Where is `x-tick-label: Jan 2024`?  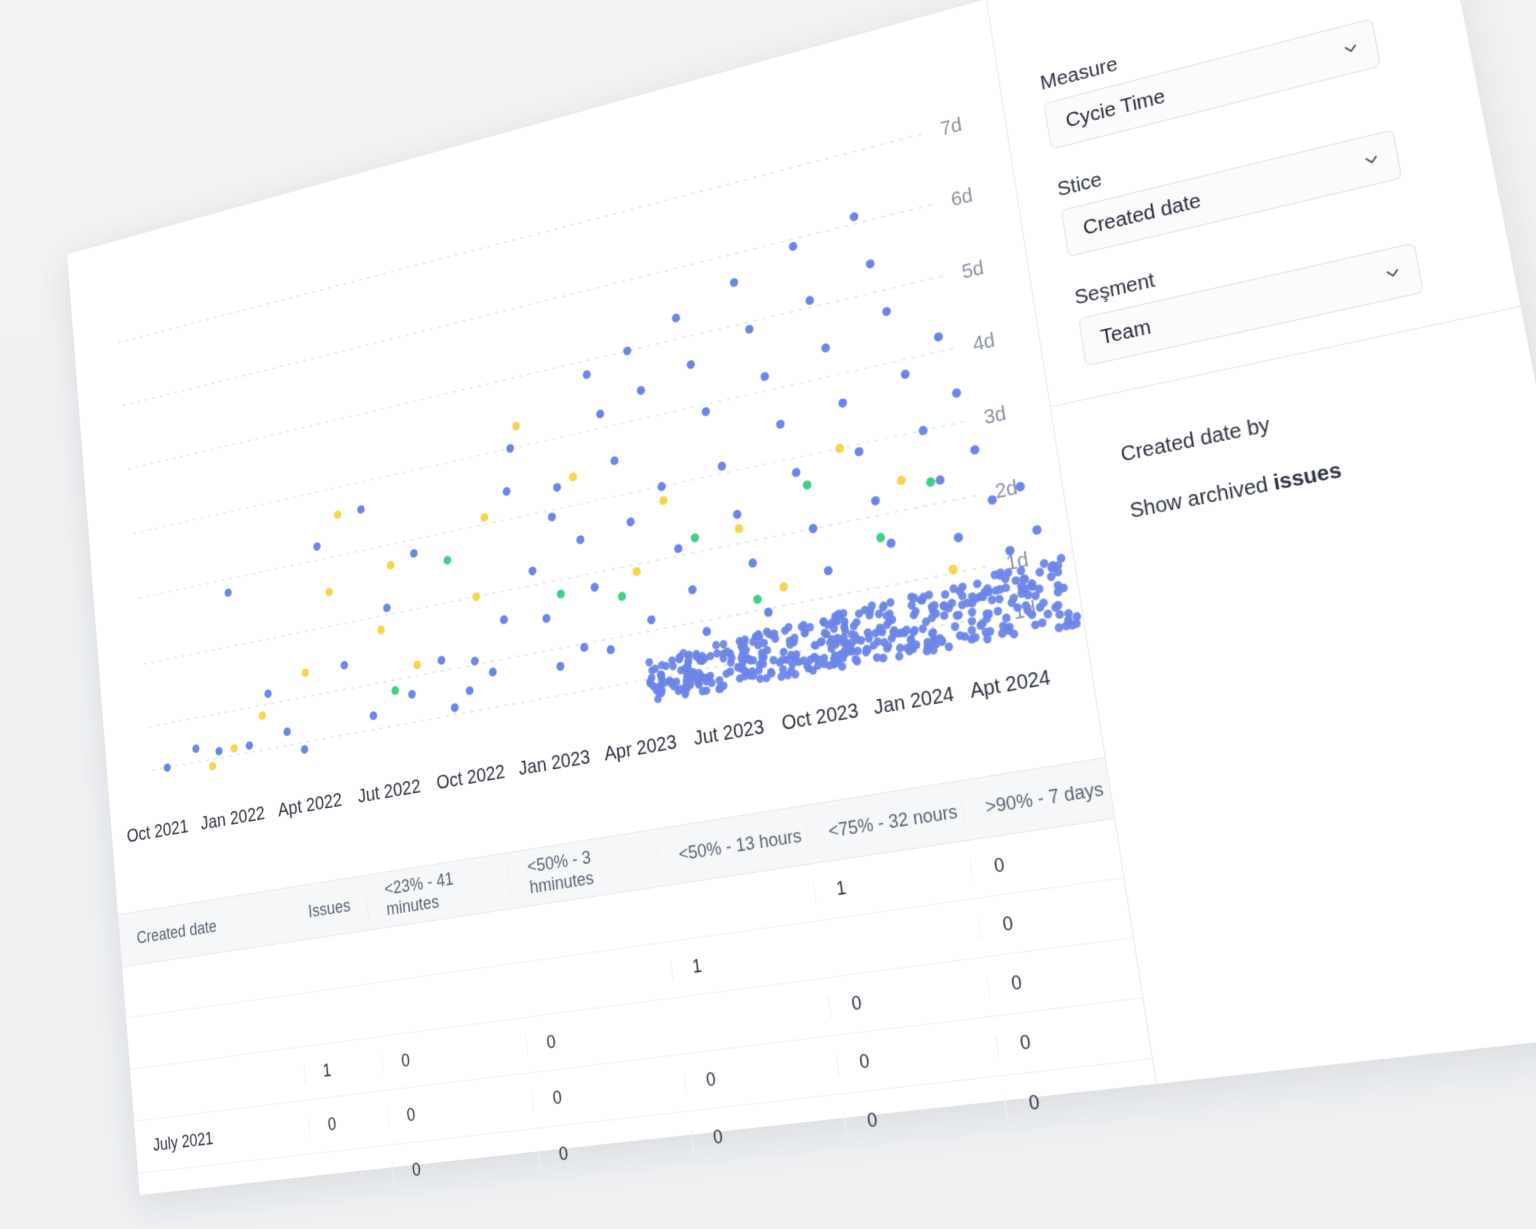 x-tick-label: Jan 2024 is located at coordinates (913, 701).